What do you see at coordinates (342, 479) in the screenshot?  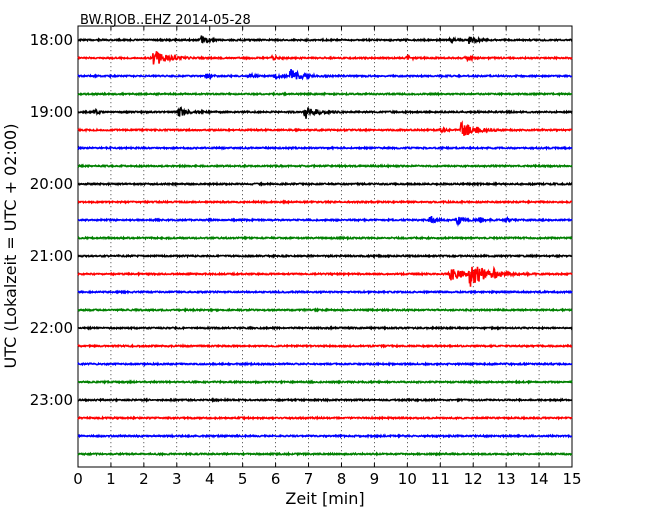 I see `x-tick-label: 8` at bounding box center [342, 479].